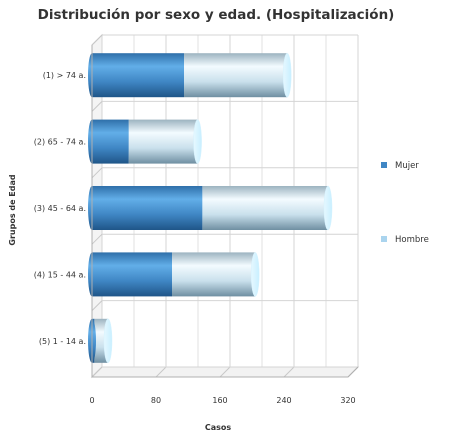  Describe the element at coordinates (218, 427) in the screenshot. I see `x-axis-title: Casos` at that location.